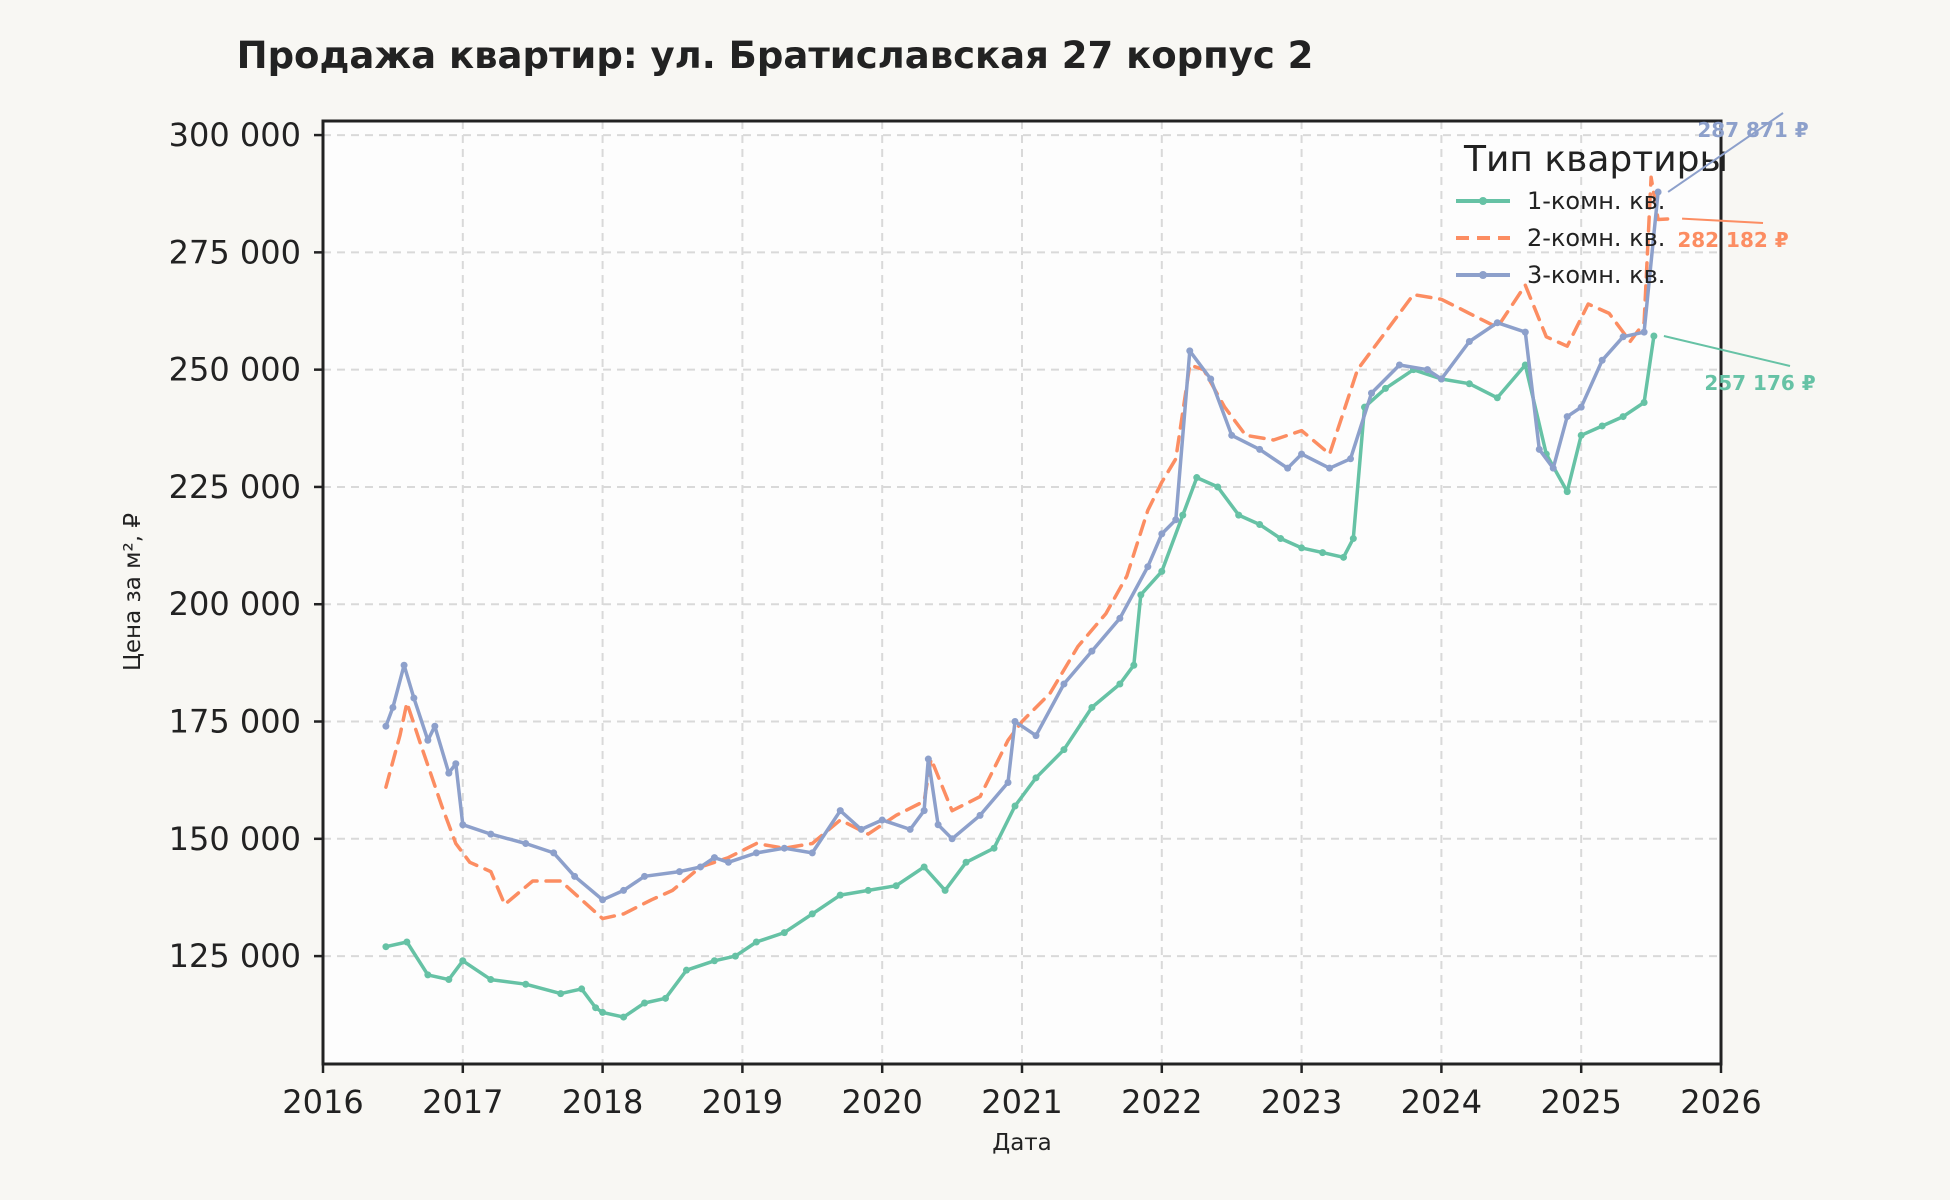  I want to click on y-tick-label: 300 000, so click(235, 135).